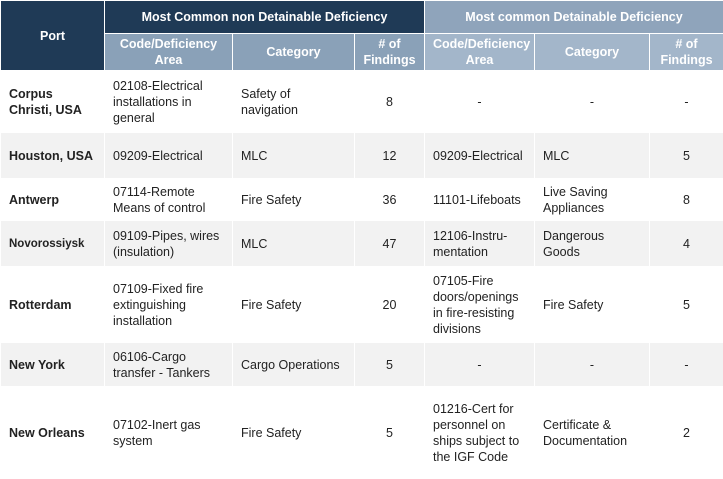 This screenshot has width=723, height=479. Describe the element at coordinates (53, 156) in the screenshot. I see `port-cell: Houston, USA` at that location.